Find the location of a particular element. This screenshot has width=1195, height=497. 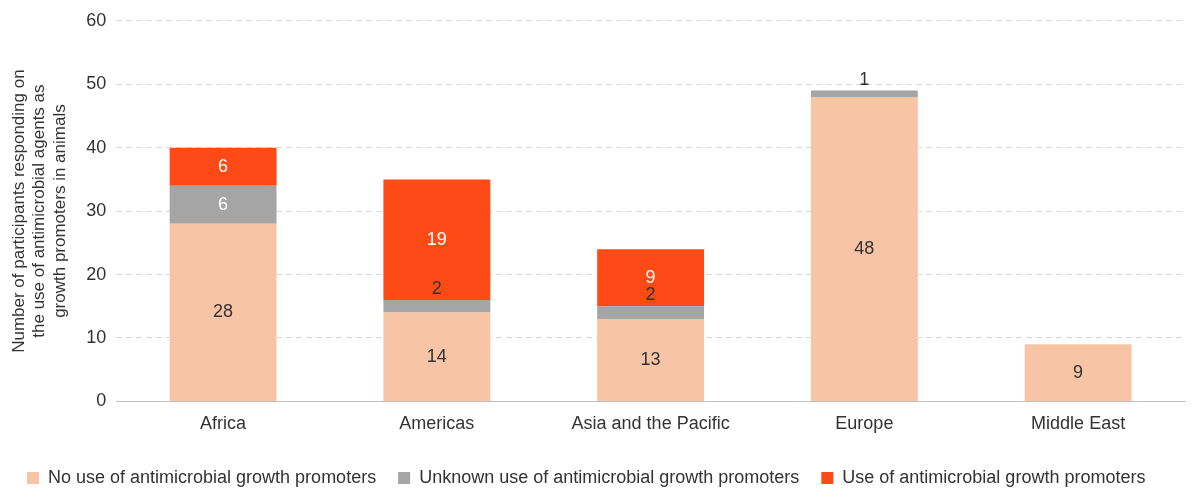

data-label: 1 is located at coordinates (864, 78).